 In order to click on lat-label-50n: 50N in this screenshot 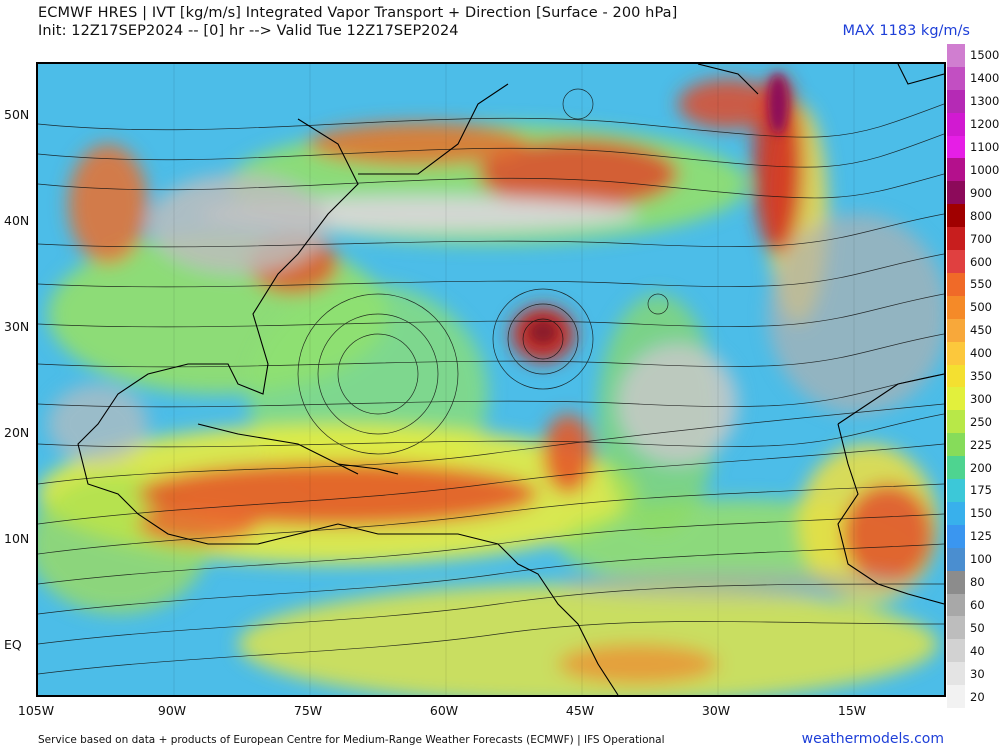, I will do `click(17, 114)`.